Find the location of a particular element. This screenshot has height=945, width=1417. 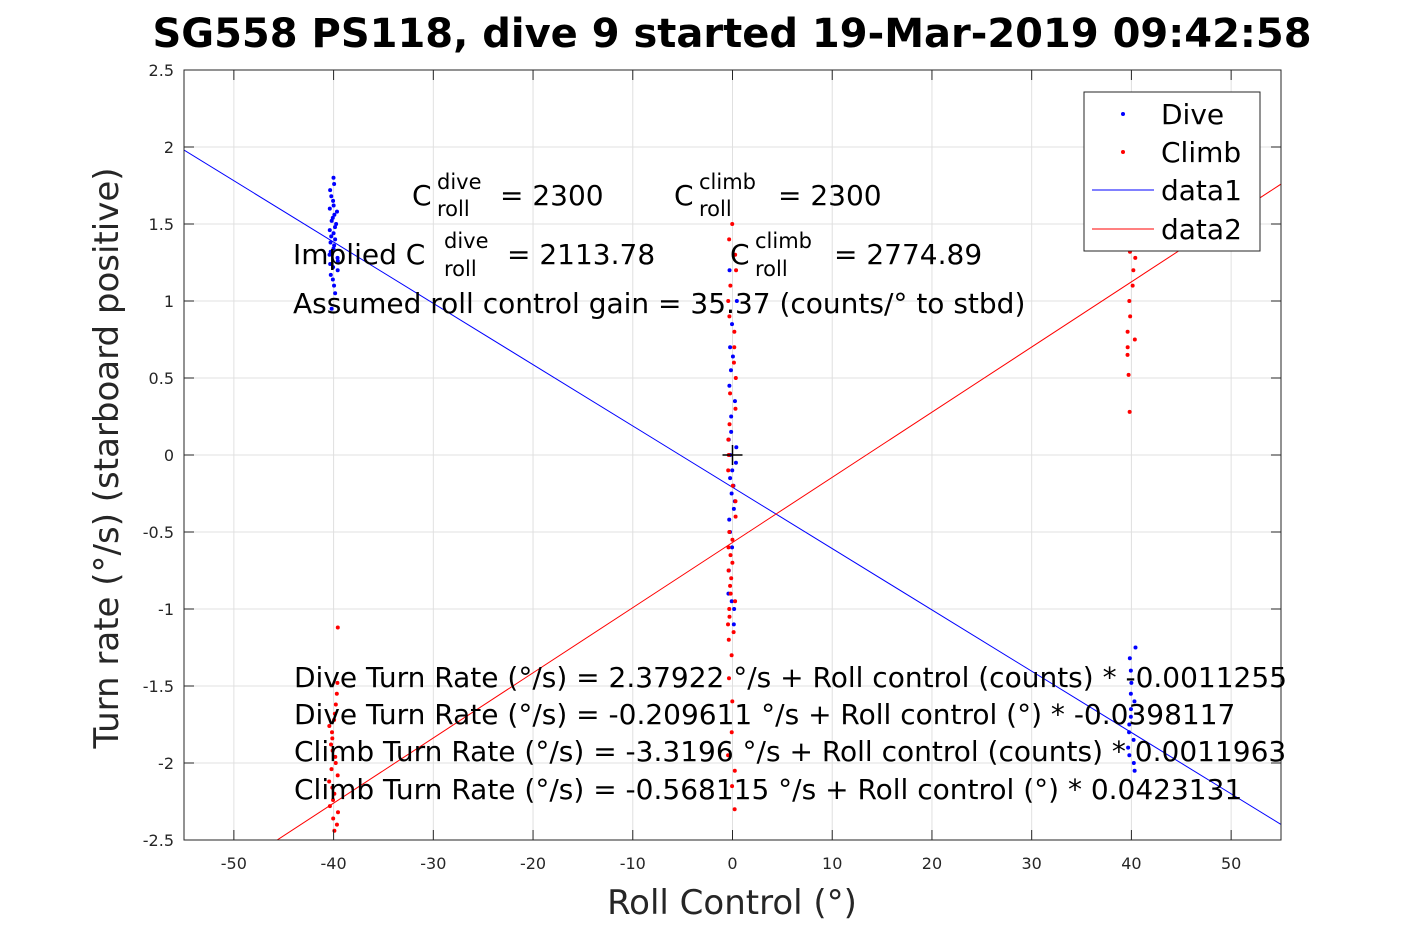

c-roll-climb-annotation: C climb roll = 2300 is located at coordinates (778, 195).